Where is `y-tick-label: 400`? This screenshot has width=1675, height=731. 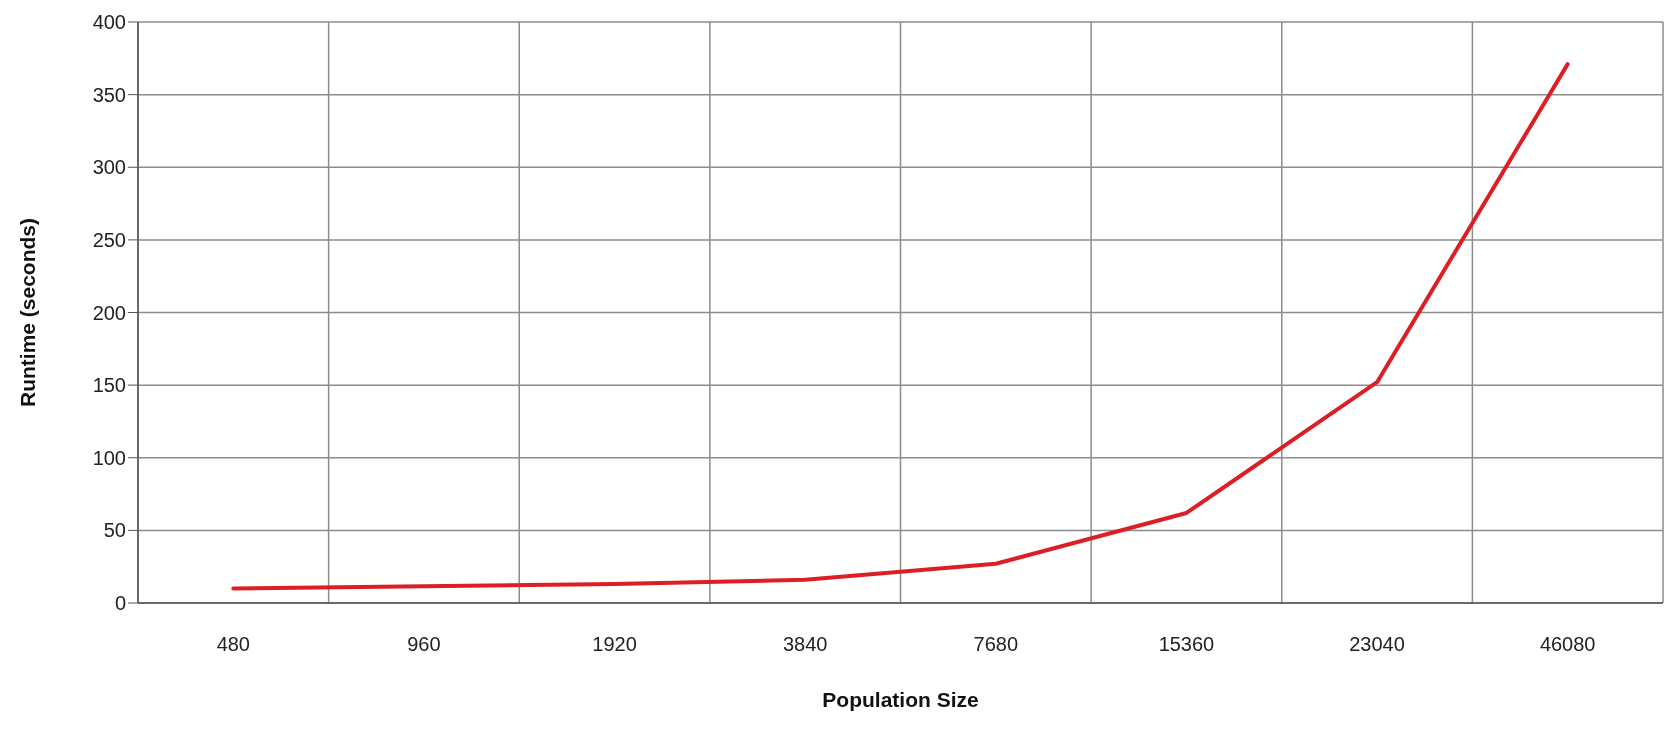
y-tick-label: 400 is located at coordinates (109, 22).